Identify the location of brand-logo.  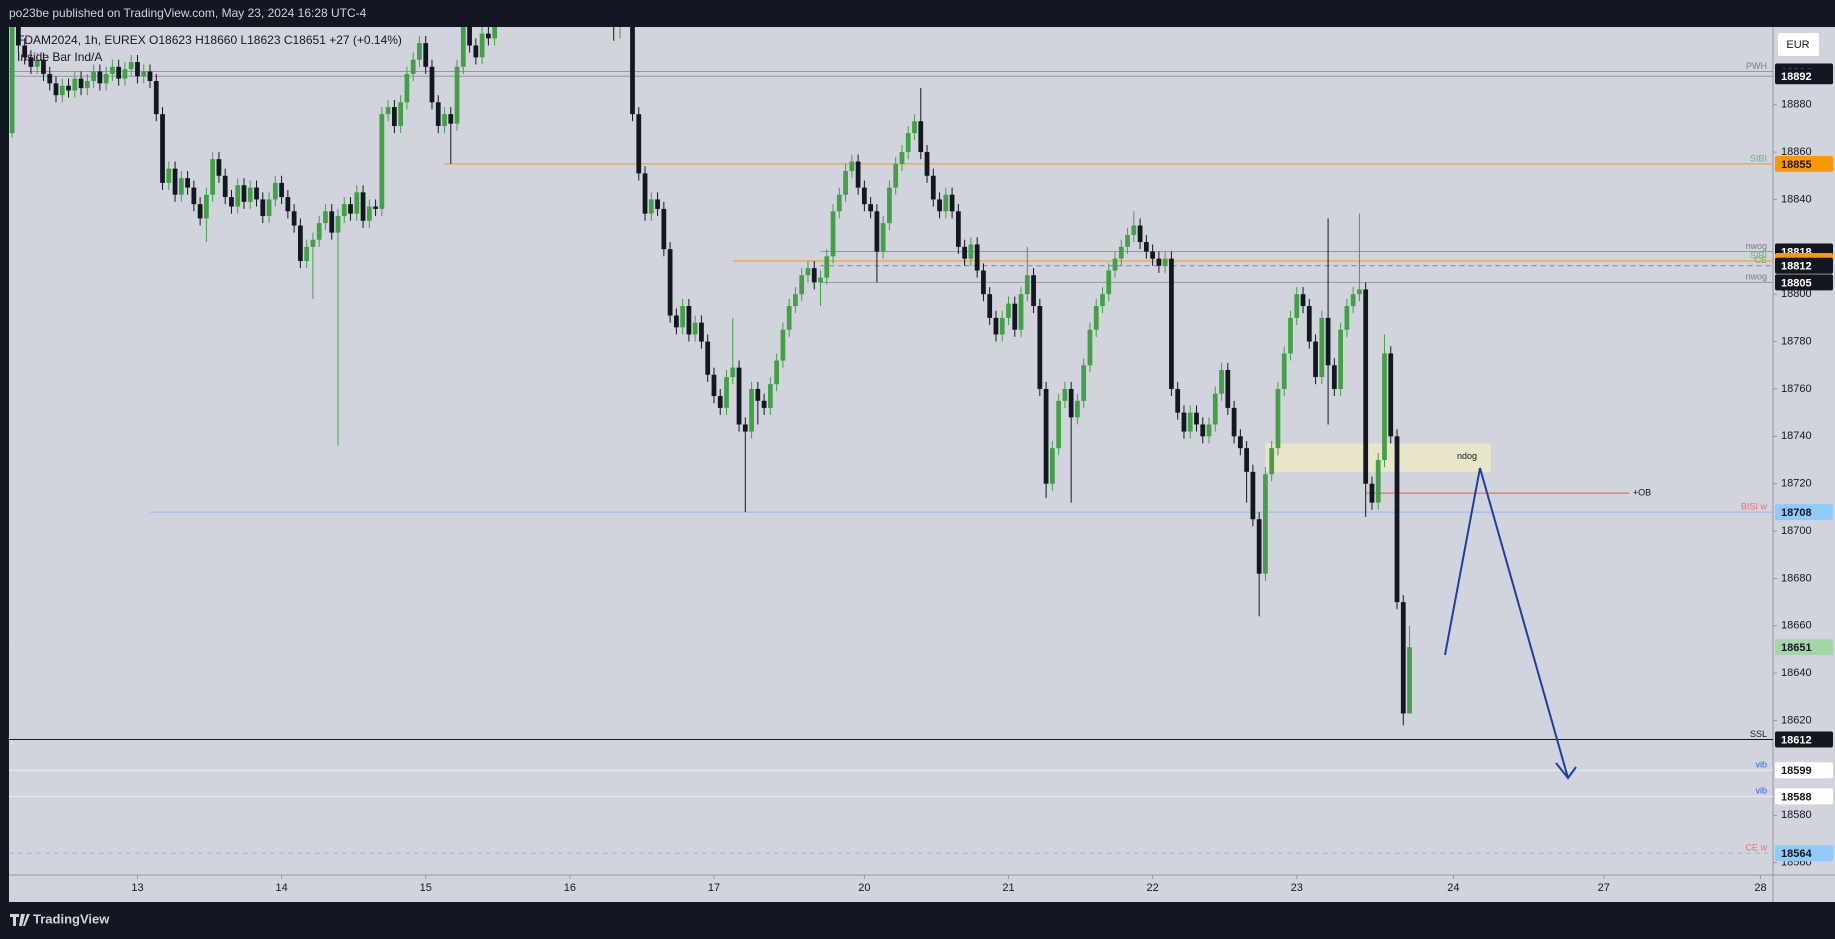
(20, 920).